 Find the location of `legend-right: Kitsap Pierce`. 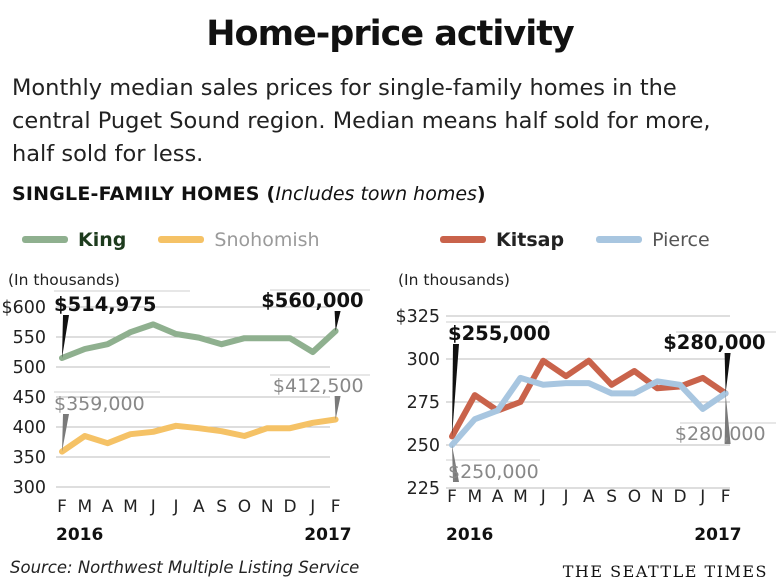

legend-right: Kitsap Pierce is located at coordinates (588, 240).